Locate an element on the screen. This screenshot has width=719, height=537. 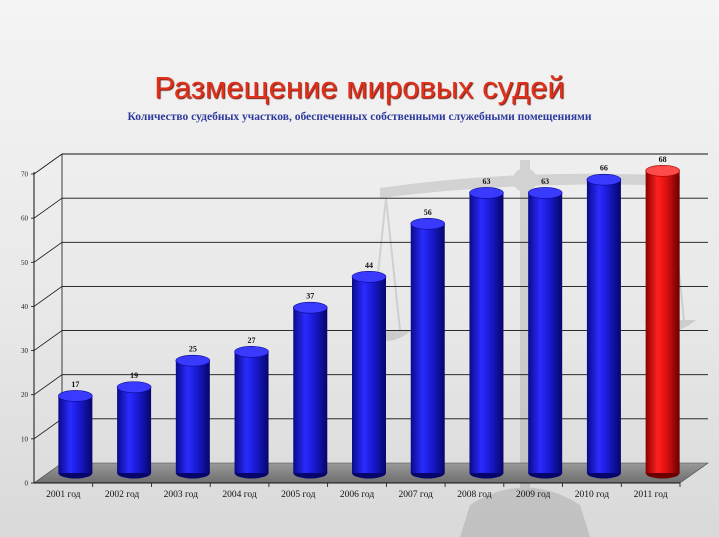
data-label: 37 is located at coordinates (310, 296).